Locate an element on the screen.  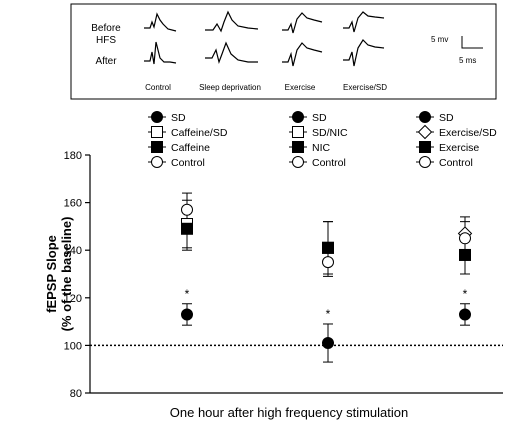
y-tick-label: 140 is located at coordinates (73, 251).